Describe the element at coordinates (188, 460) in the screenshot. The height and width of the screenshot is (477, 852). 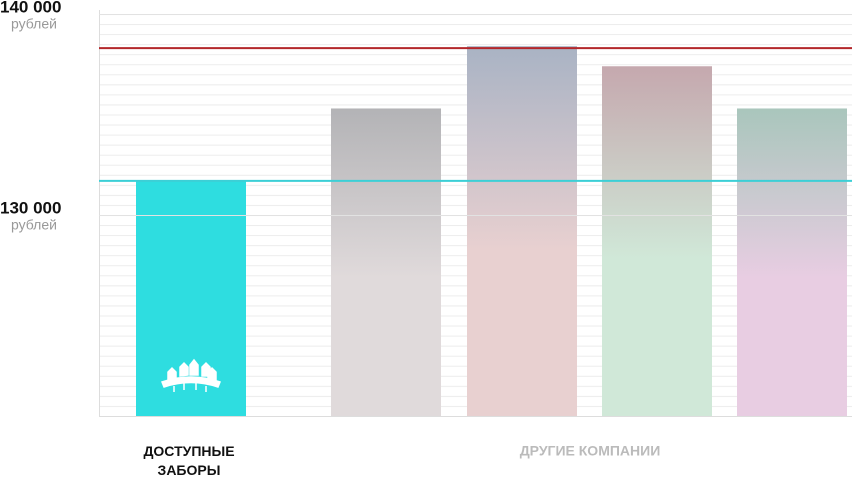
I see `x-tick-label: ДОСТУПНЫЕ ЗАБОРЫ` at that location.